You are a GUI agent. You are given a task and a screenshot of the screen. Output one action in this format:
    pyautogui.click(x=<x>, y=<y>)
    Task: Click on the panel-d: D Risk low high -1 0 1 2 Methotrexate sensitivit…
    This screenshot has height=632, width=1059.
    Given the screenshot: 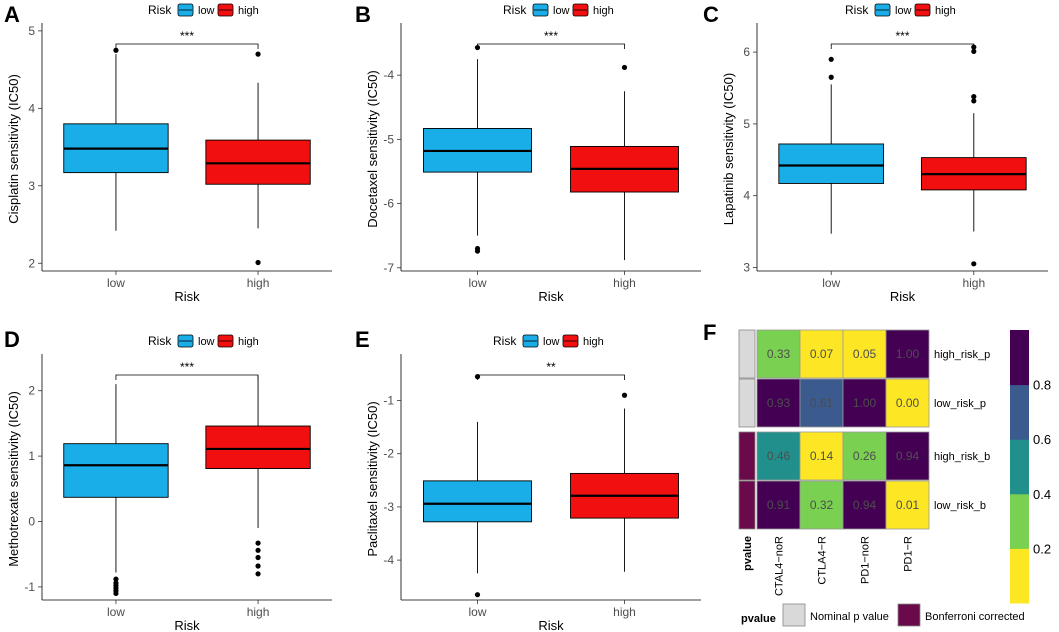 What is the action you would take?
    pyautogui.click(x=168, y=479)
    